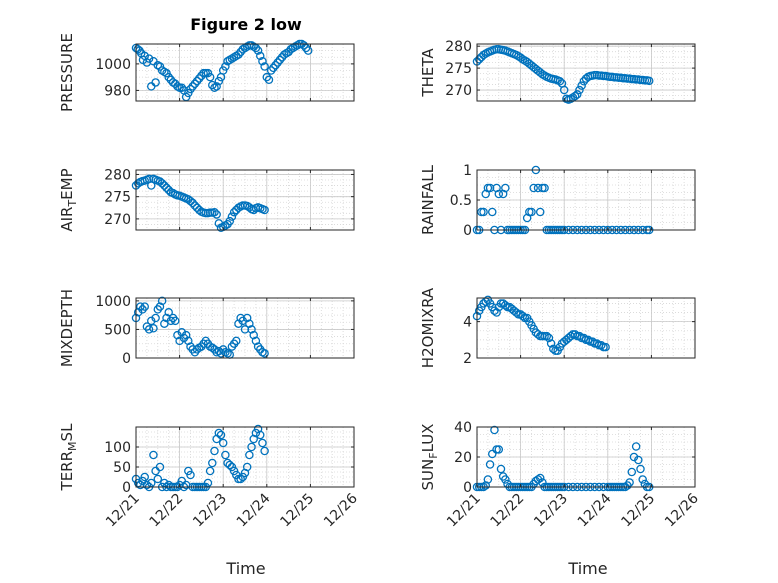 The height and width of the screenshot is (583, 778). I want to click on x-tick-label: 12/26, so click(341, 510).